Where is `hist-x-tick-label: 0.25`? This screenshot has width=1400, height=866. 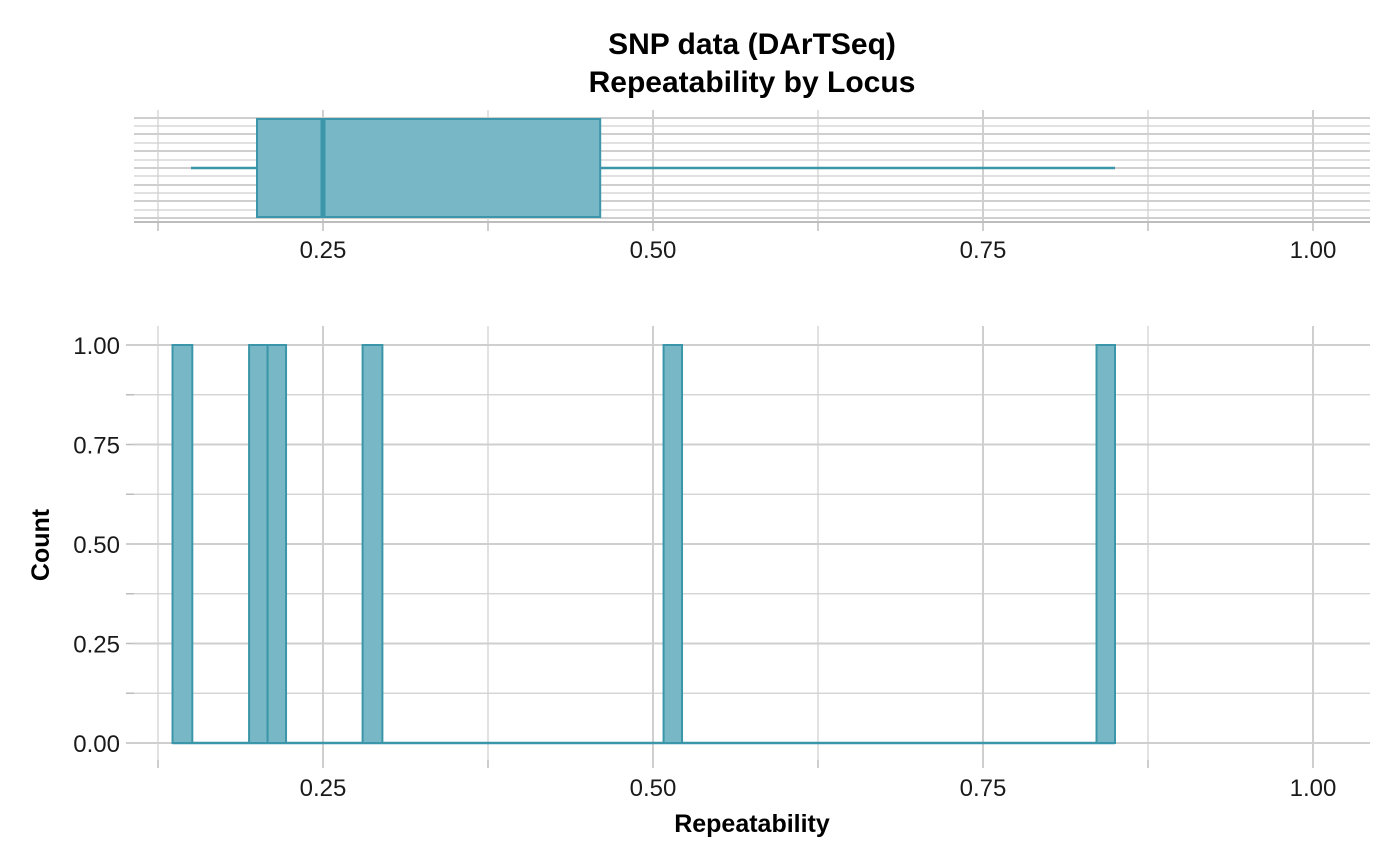 hist-x-tick-label: 0.25 is located at coordinates (323, 788).